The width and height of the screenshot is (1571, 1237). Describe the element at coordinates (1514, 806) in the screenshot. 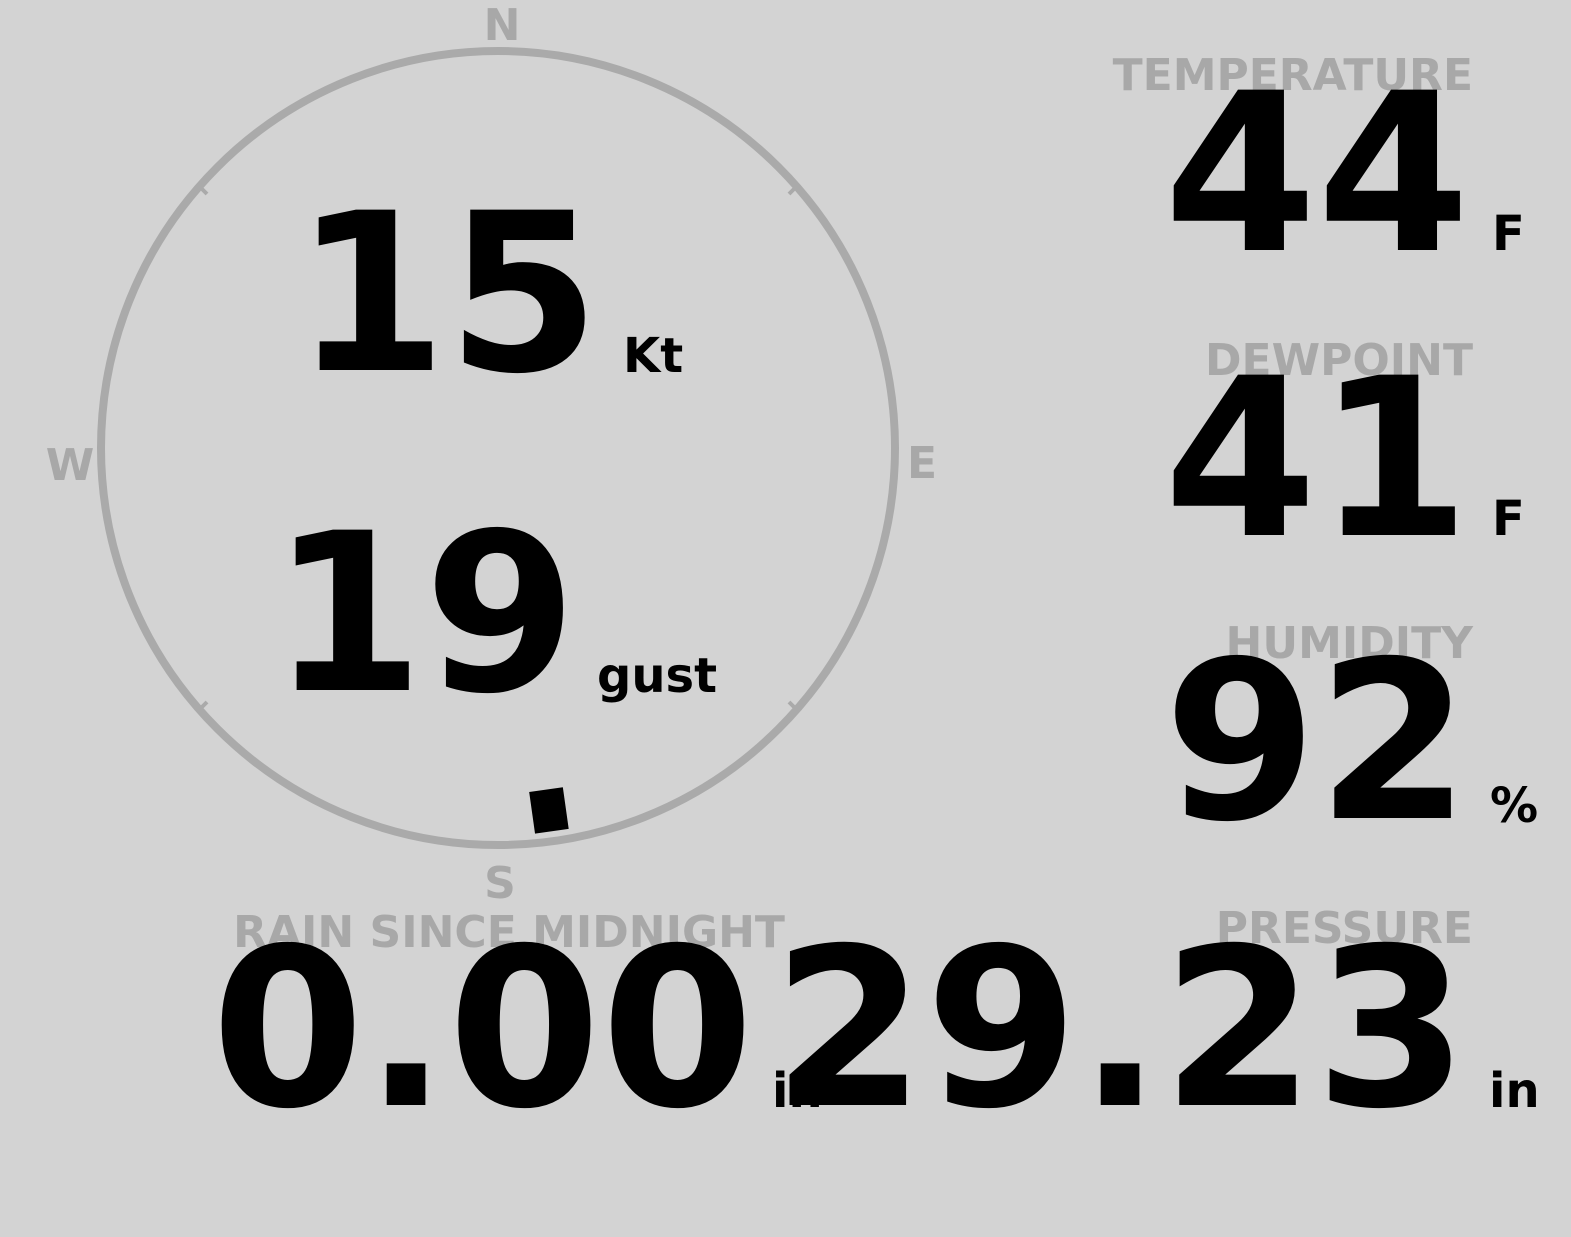

I see `humidity-unit: %` at that location.